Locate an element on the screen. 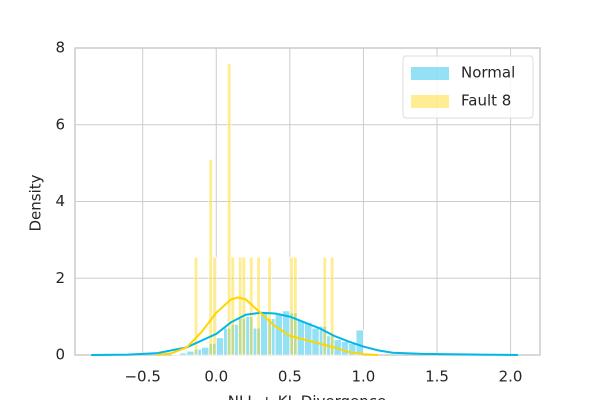 The width and height of the screenshot is (600, 400). x-tick-label: 0.5 is located at coordinates (290, 377).